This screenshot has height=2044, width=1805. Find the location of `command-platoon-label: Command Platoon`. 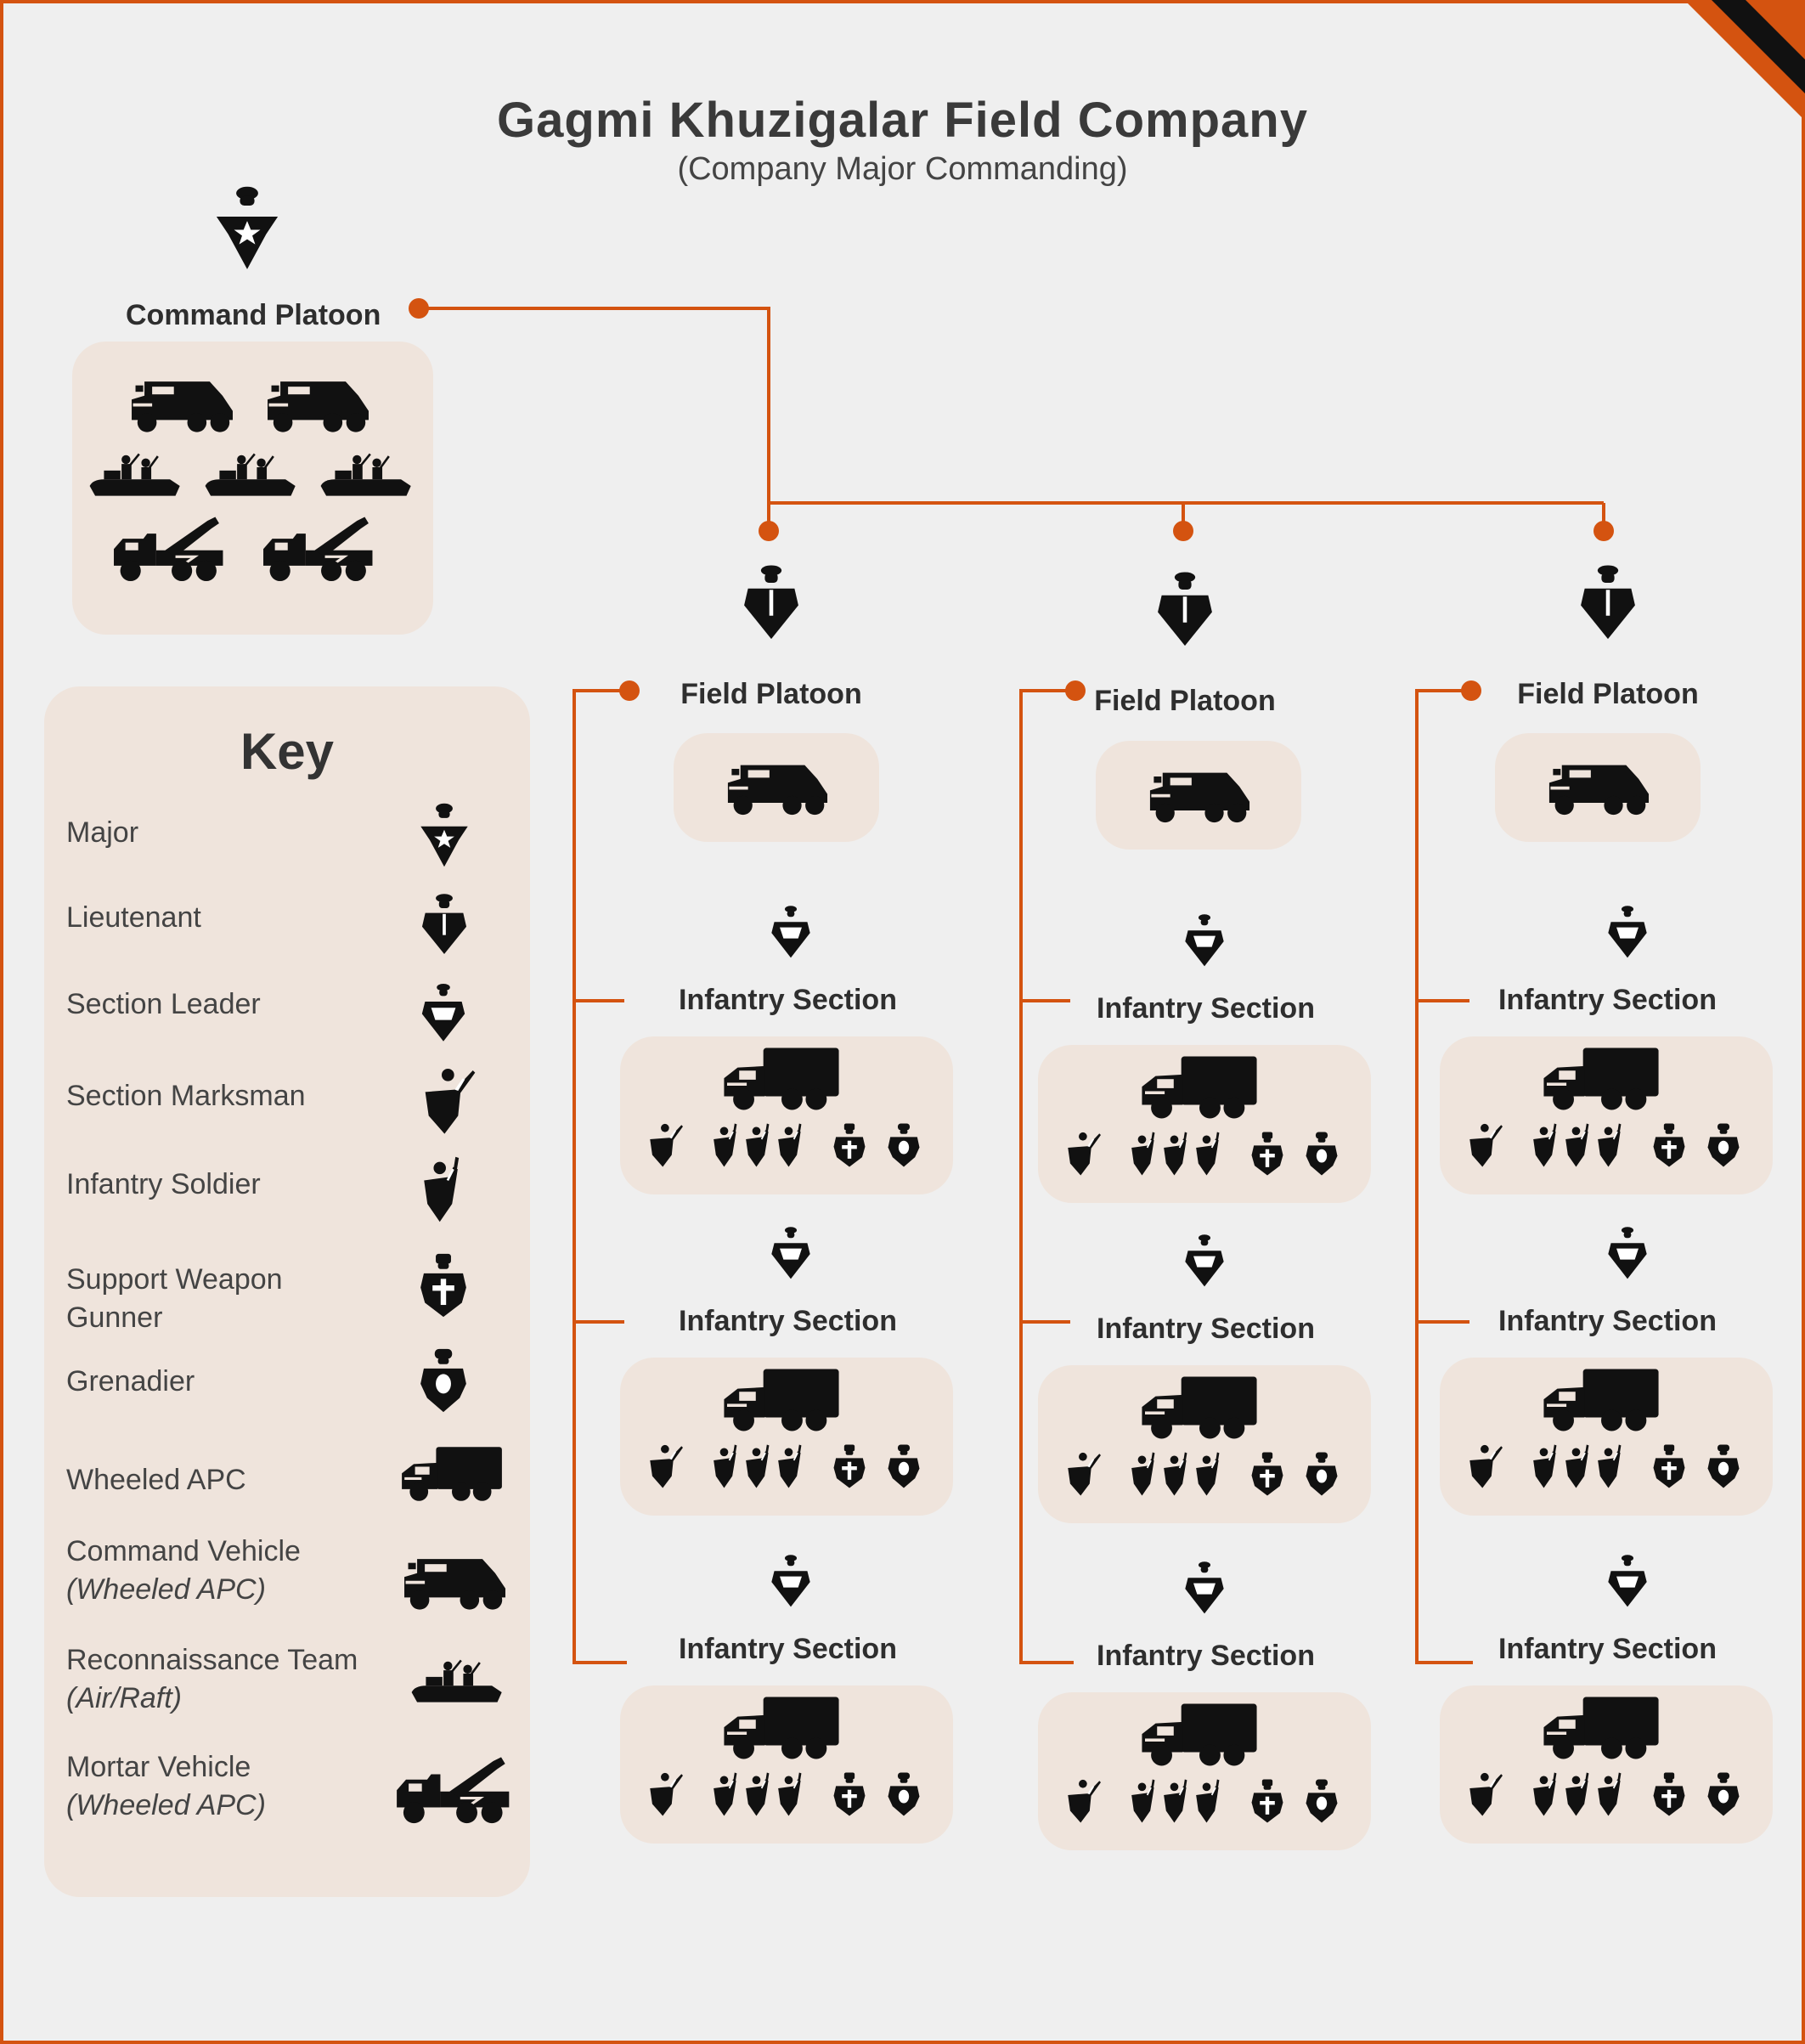

command-platoon-label: Command Platoon is located at coordinates (254, 315).